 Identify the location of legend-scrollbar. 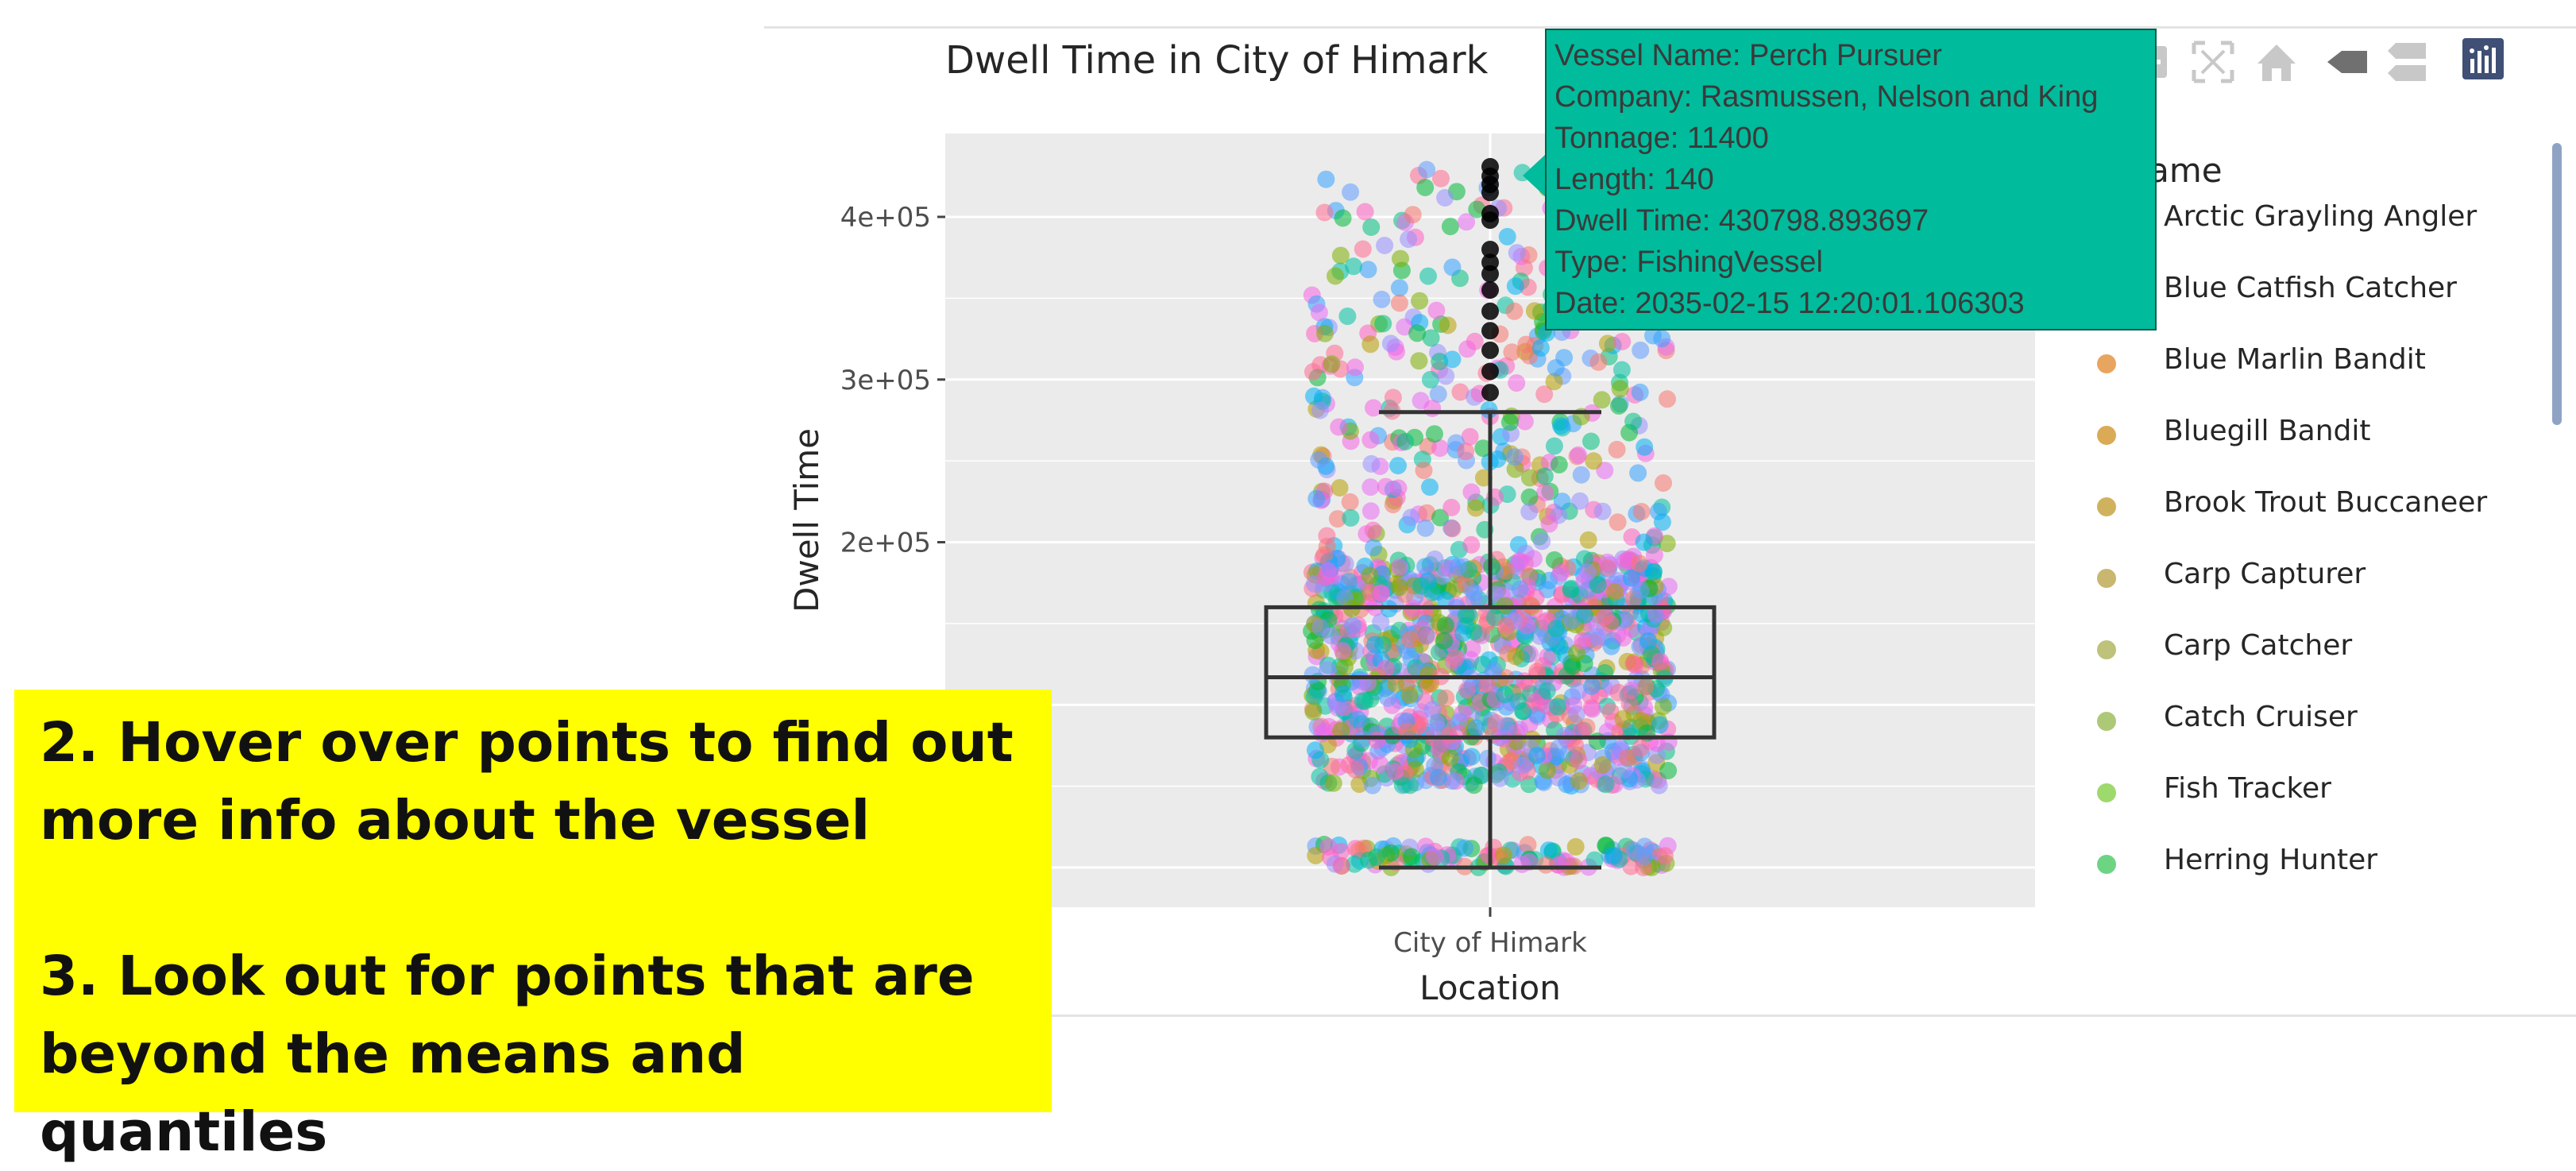
(2557, 284).